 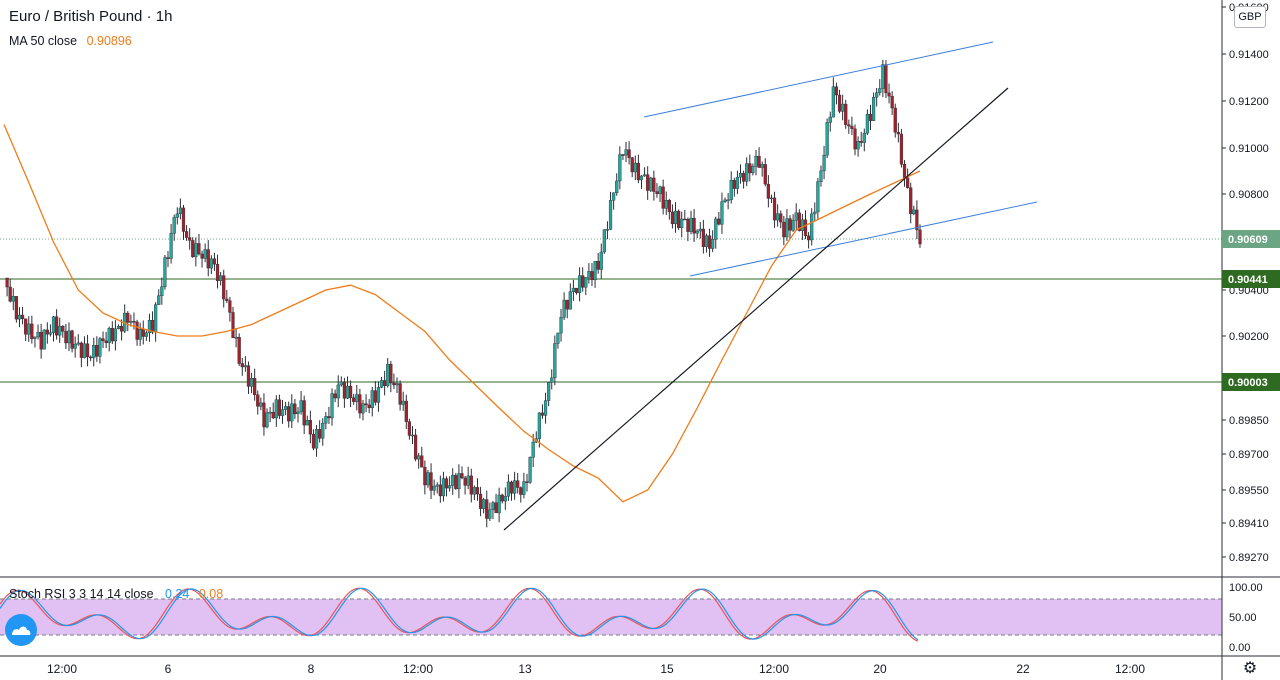 I want to click on stoch-axis-label: 100.00, so click(x=1246, y=588).